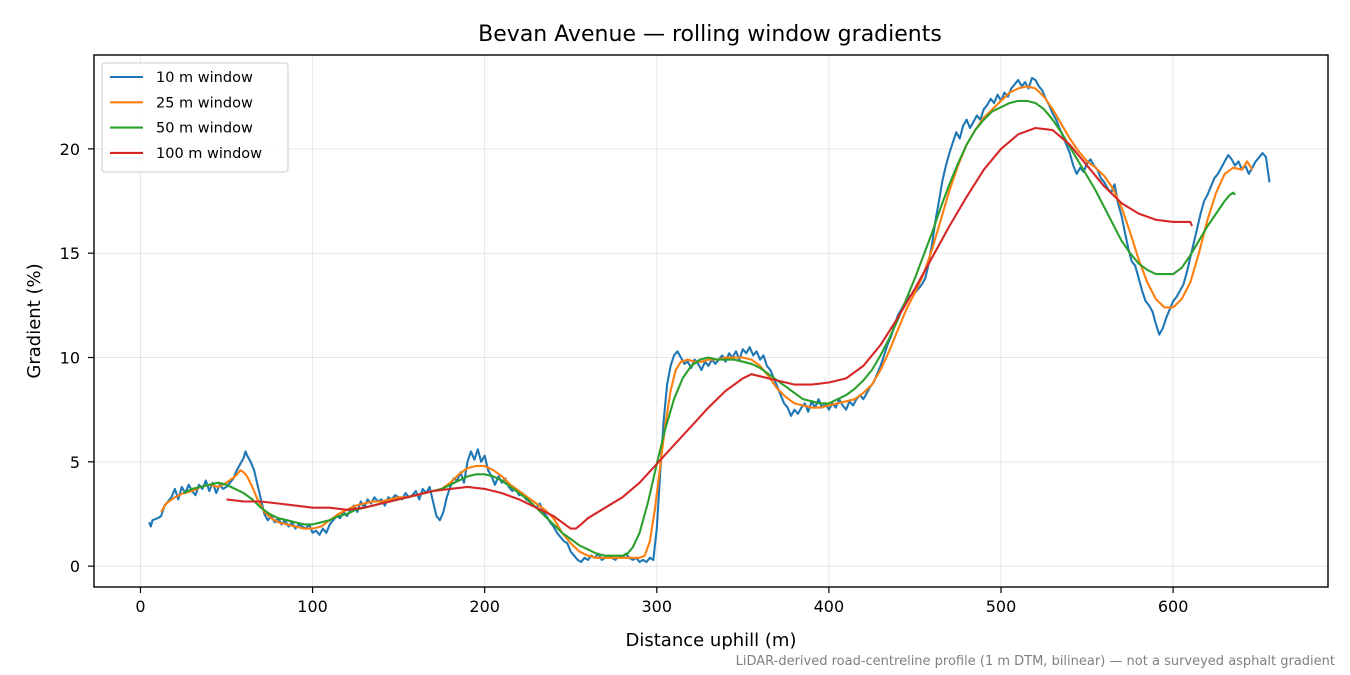 The width and height of the screenshot is (1350, 675). I want to click on legend-box, so click(195, 117).